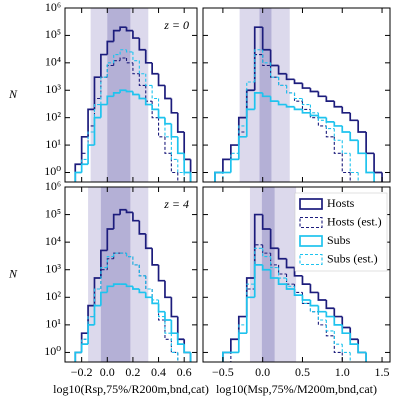  I want to click on axes-frame, so click(131, 95).